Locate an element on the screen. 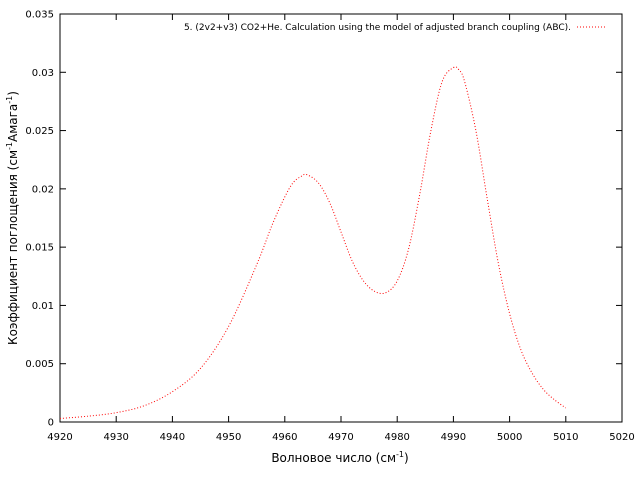 The image size is (640, 480). y-tick-label: 0.01 is located at coordinates (43, 306).